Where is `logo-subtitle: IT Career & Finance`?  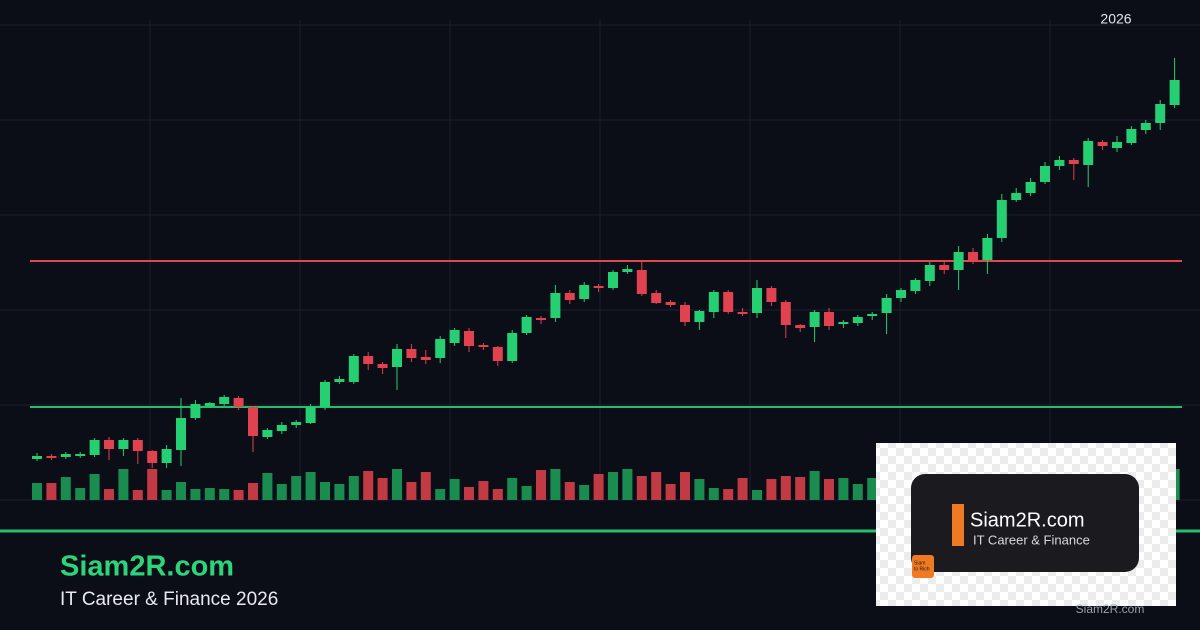 logo-subtitle: IT Career & Finance is located at coordinates (1031, 539).